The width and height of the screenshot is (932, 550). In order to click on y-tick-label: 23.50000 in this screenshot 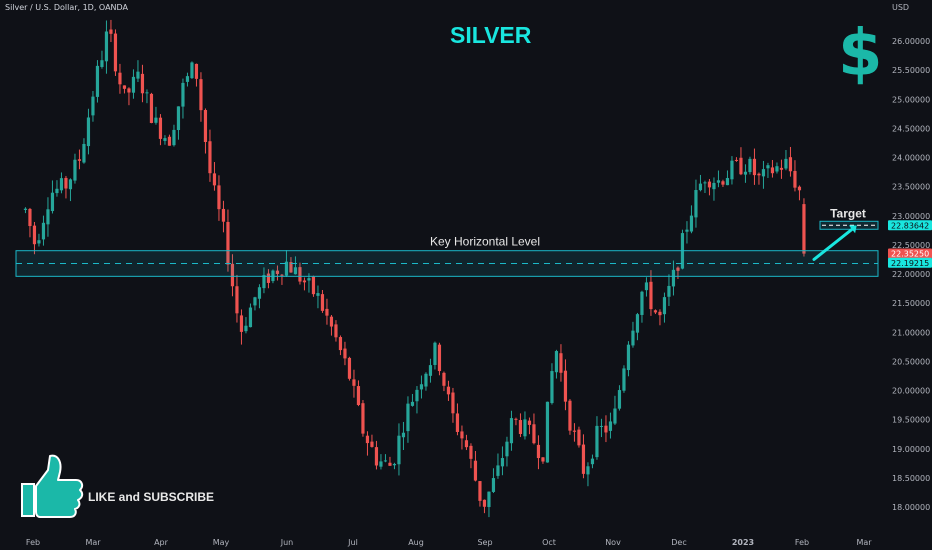, I will do `click(911, 187)`.